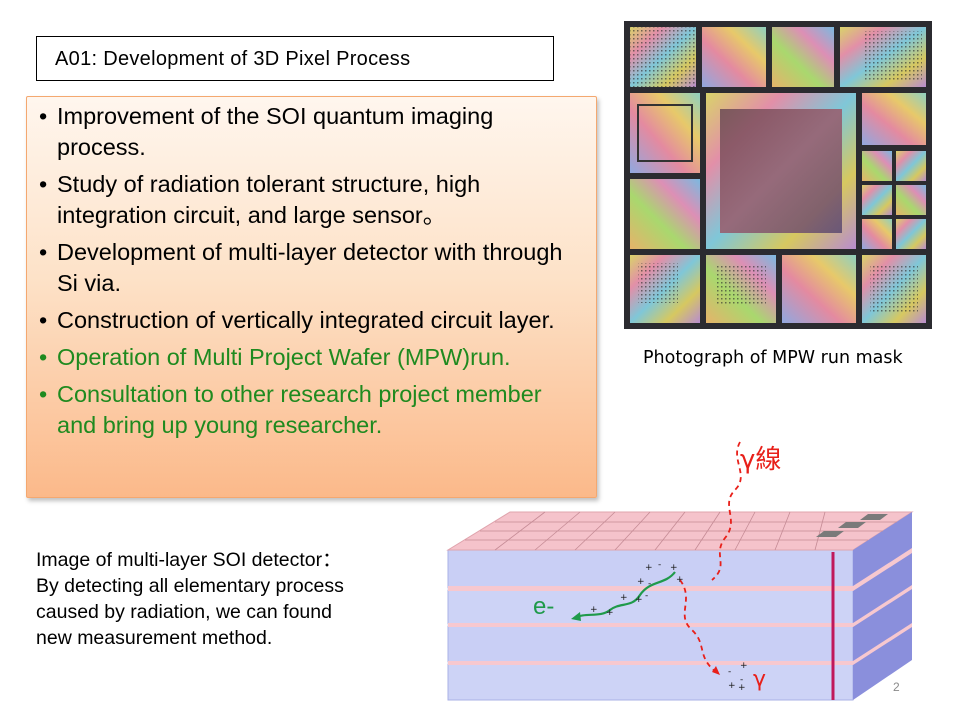 The image size is (960, 720). Describe the element at coordinates (154, 638) in the screenshot. I see `description-line: new measurement method.` at that location.